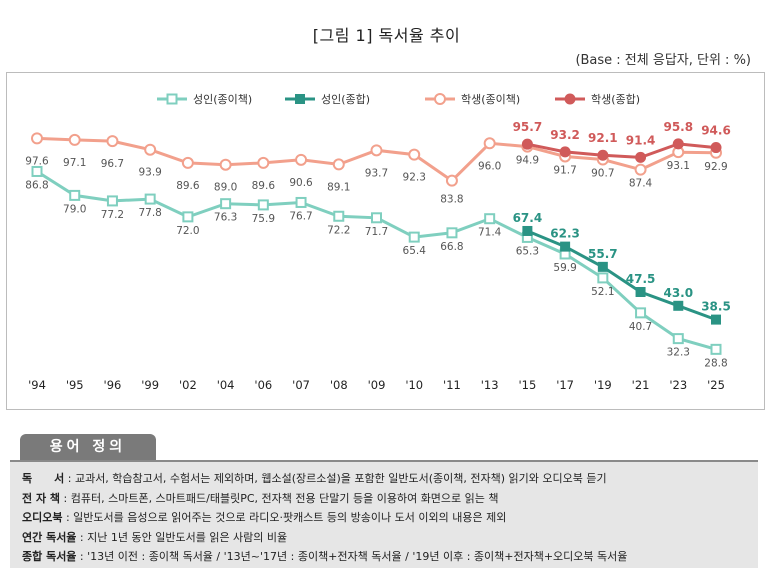 The image size is (773, 578). Describe the element at coordinates (641, 385) in the screenshot. I see `x-tick-label: '21` at that location.